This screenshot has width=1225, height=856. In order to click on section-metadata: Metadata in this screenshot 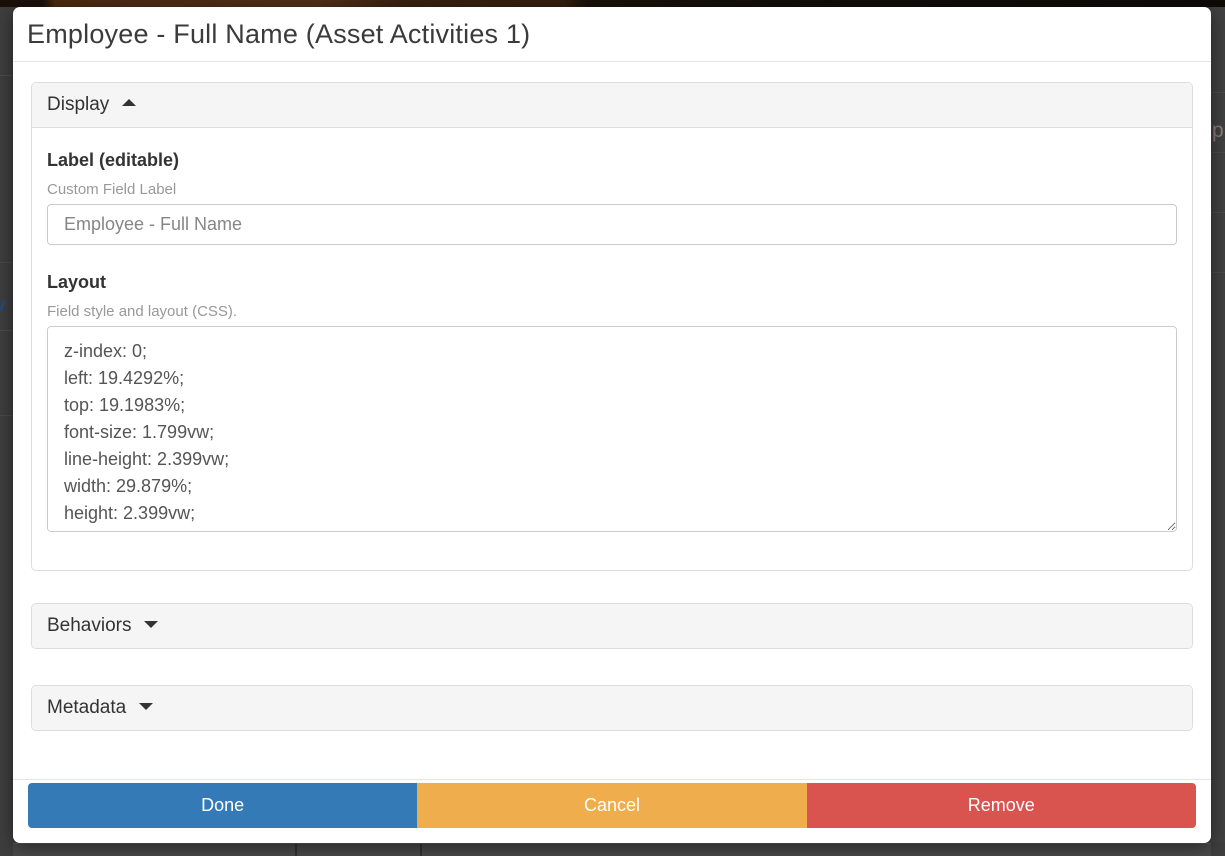, I will do `click(612, 708)`.